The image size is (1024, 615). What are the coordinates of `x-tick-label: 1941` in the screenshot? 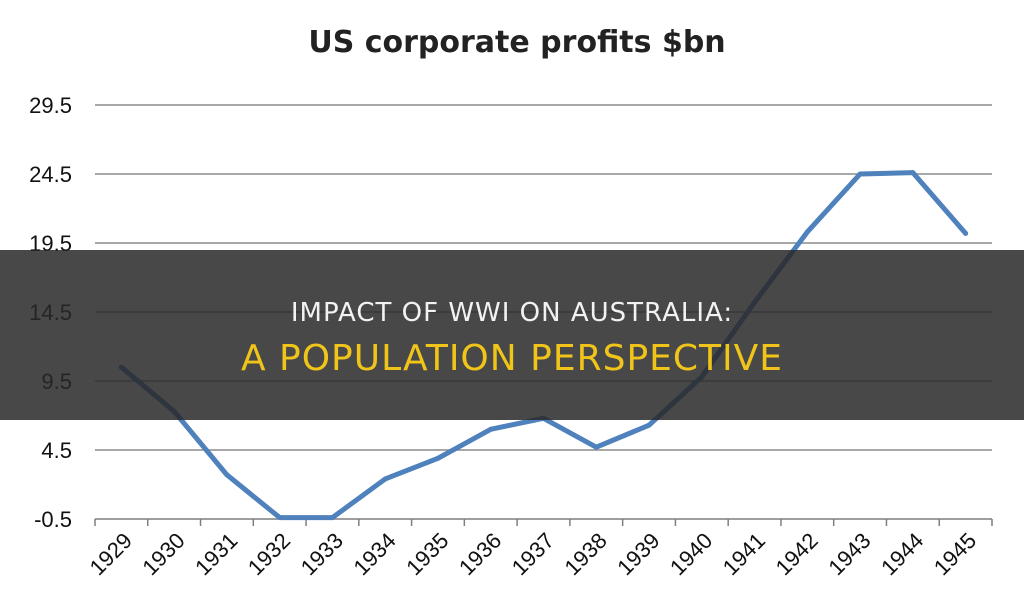 It's located at (744, 554).